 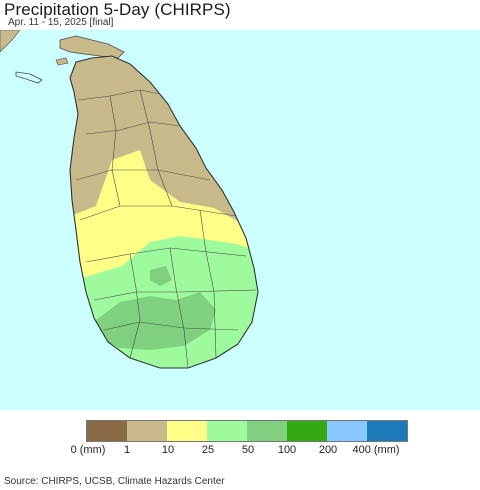 What do you see at coordinates (88, 450) in the screenshot?
I see `legend-label-0: 0 (mm)` at bounding box center [88, 450].